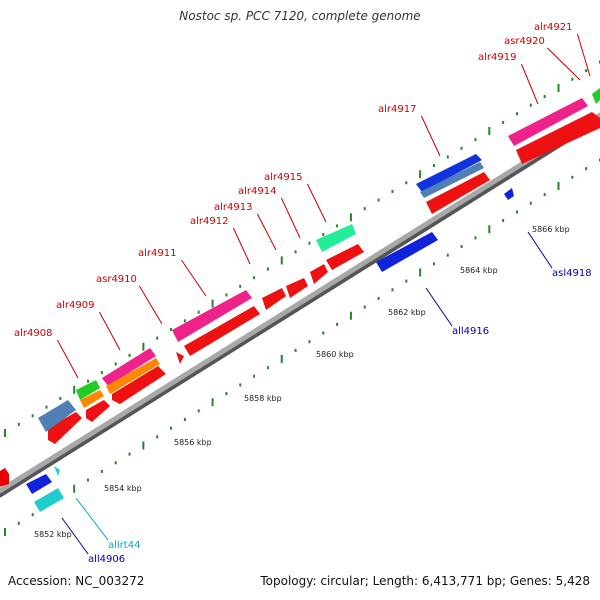  What do you see at coordinates (57, 471) in the screenshot?
I see `gene-bar-allrt44` at bounding box center [57, 471].